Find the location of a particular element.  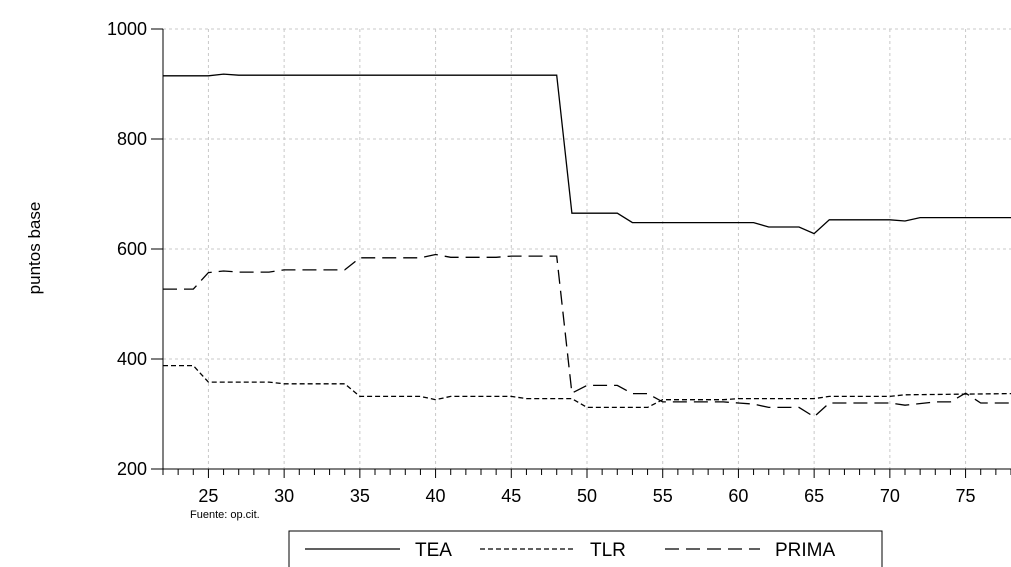

x-tick-label: 45 is located at coordinates (511, 496).